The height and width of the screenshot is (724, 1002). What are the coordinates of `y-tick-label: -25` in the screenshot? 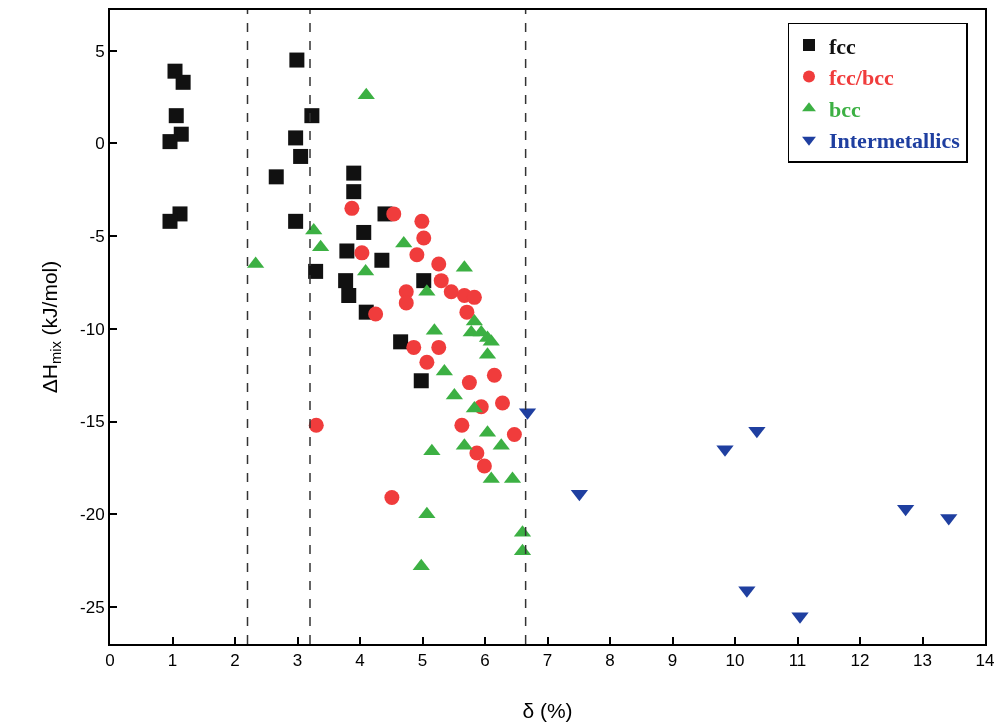 It's located at (92, 607).